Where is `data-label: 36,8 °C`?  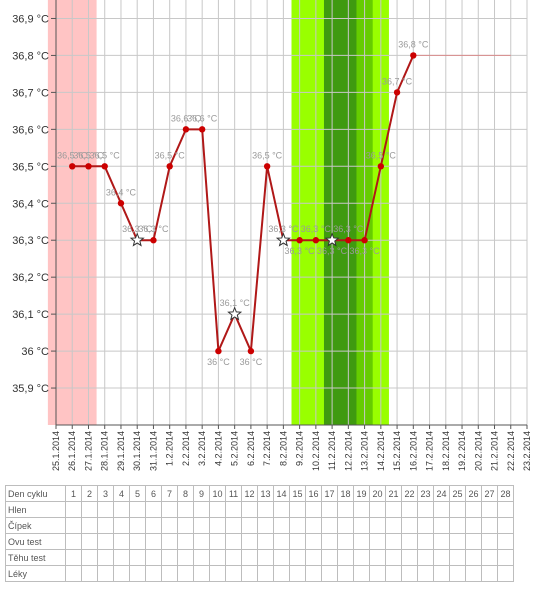
data-label: 36,8 °C is located at coordinates (413, 44).